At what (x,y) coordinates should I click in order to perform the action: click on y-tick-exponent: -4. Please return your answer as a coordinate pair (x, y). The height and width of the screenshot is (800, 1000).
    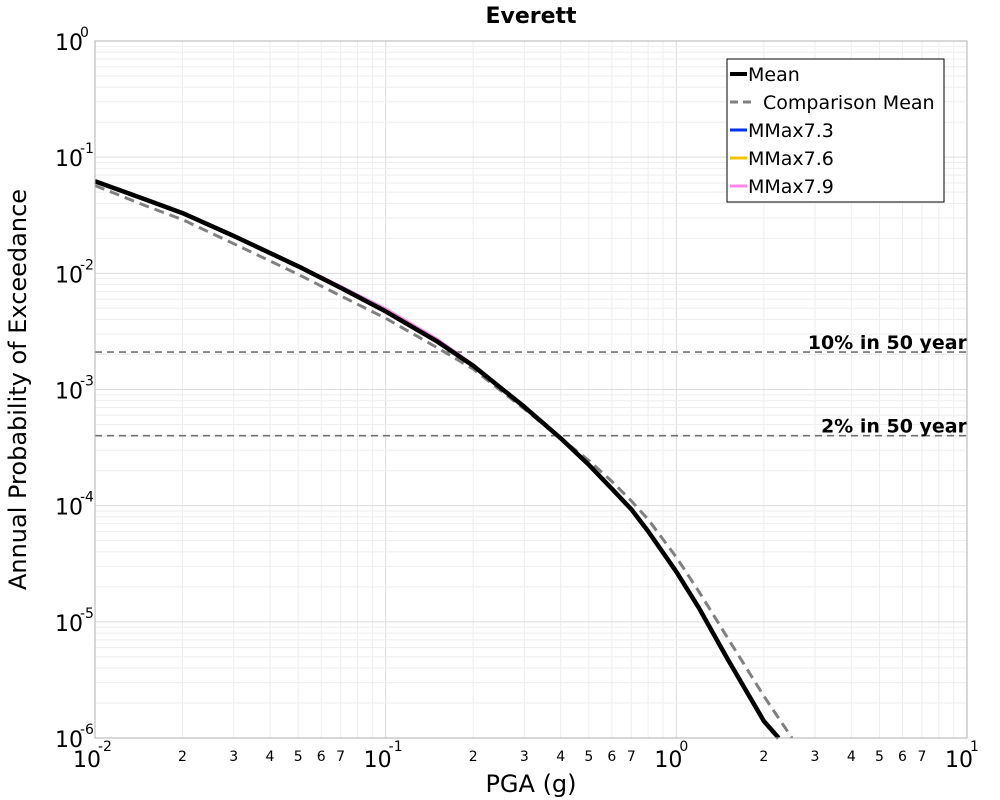
    Looking at the image, I should click on (87, 498).